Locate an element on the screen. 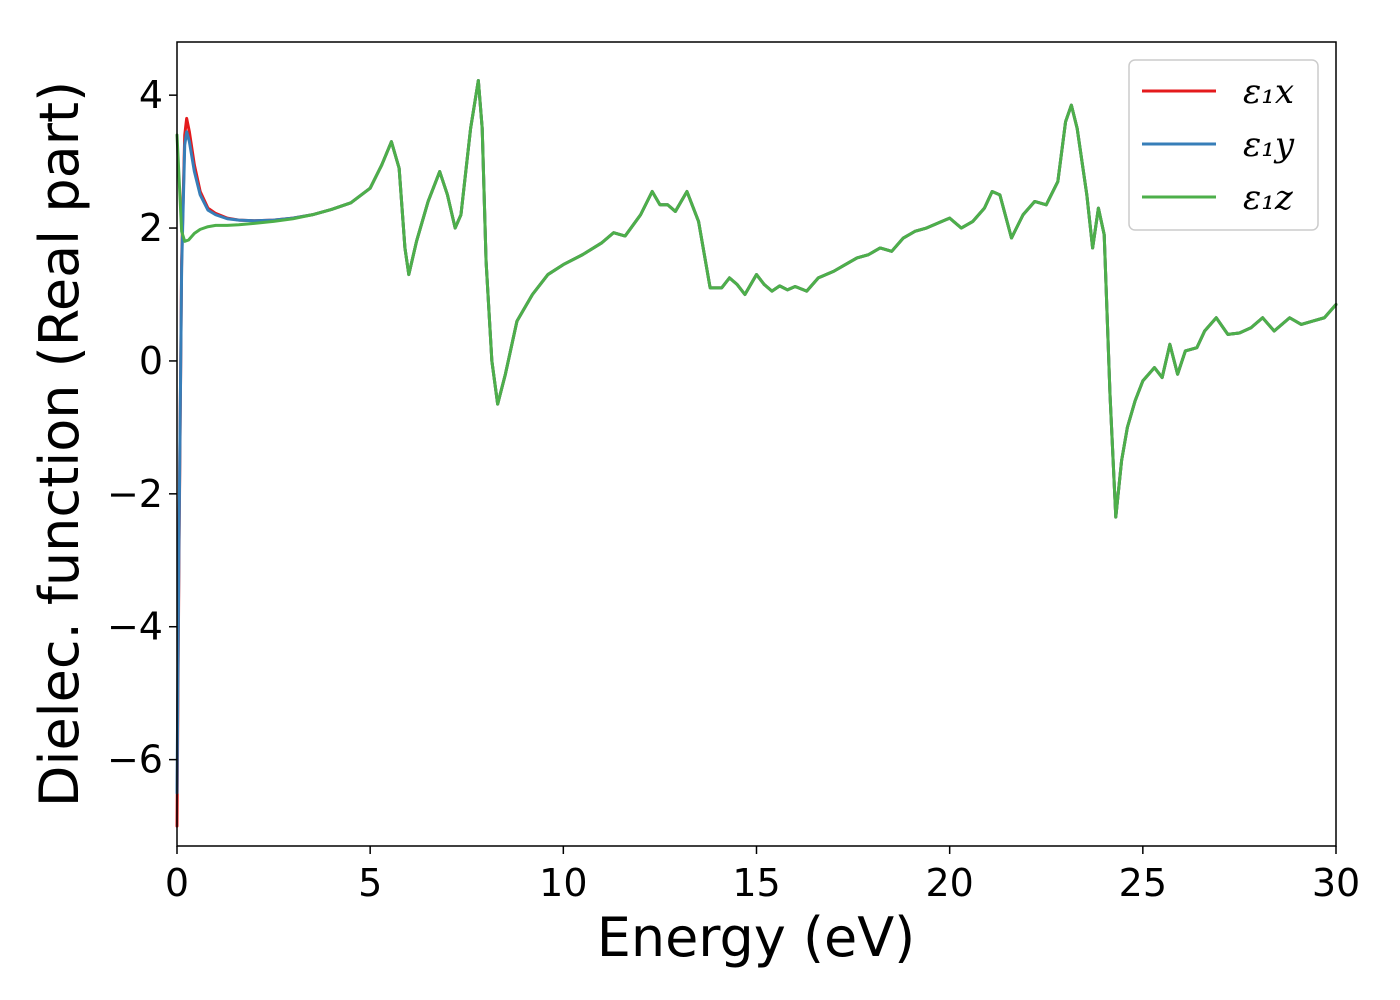  legend-label: ε₁z is located at coordinates (1268, 198).